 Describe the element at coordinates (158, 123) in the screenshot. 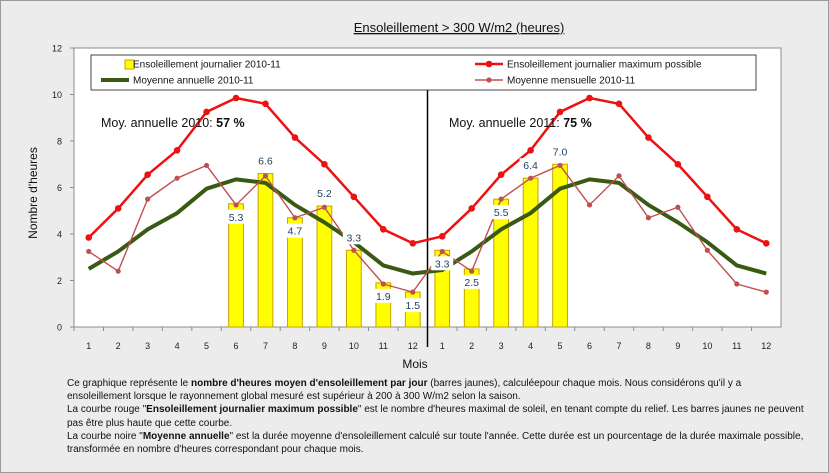

I see `annotation-prefix: Moy. annuelle 2010:` at that location.